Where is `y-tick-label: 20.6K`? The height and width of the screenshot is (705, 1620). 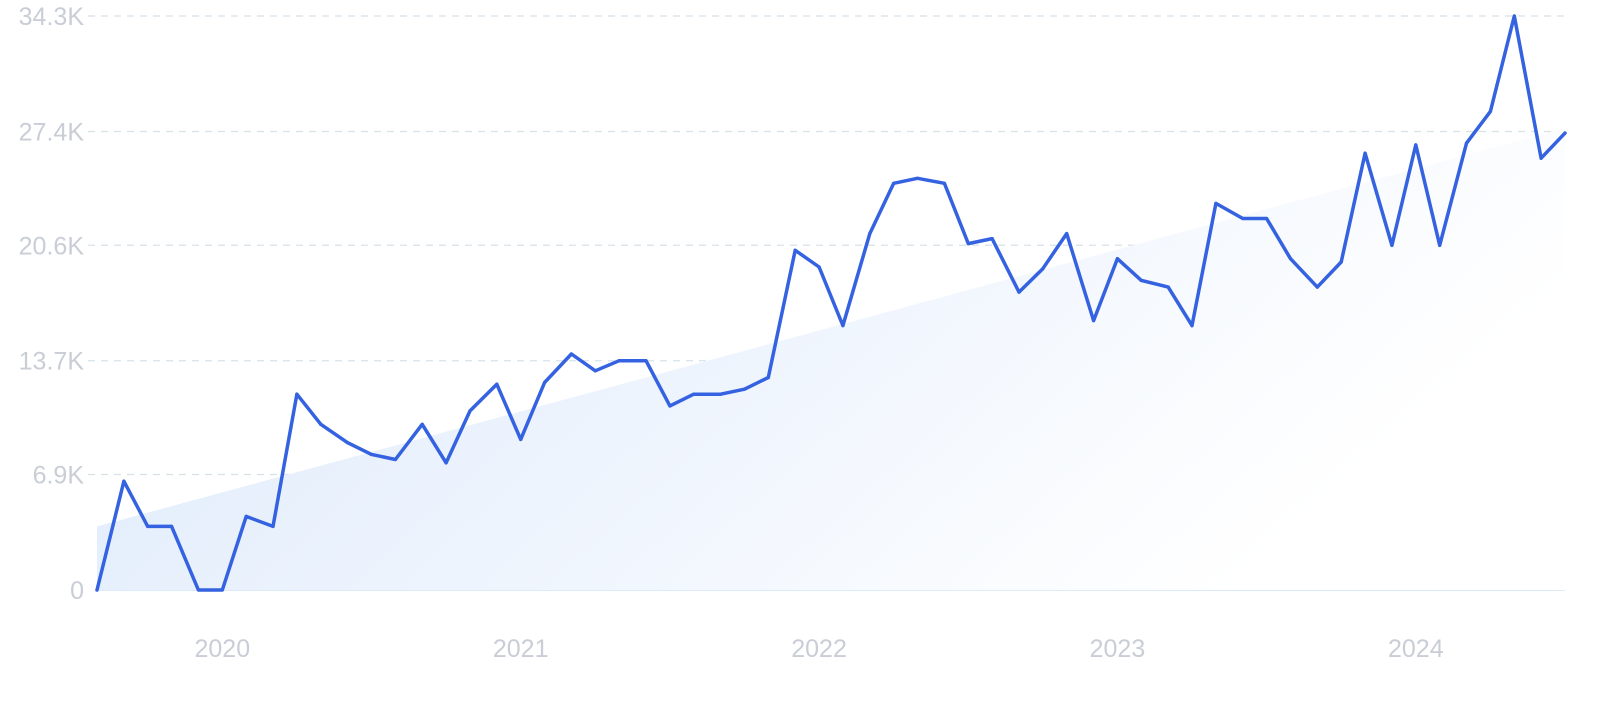 y-tick-label: 20.6K is located at coordinates (52, 246).